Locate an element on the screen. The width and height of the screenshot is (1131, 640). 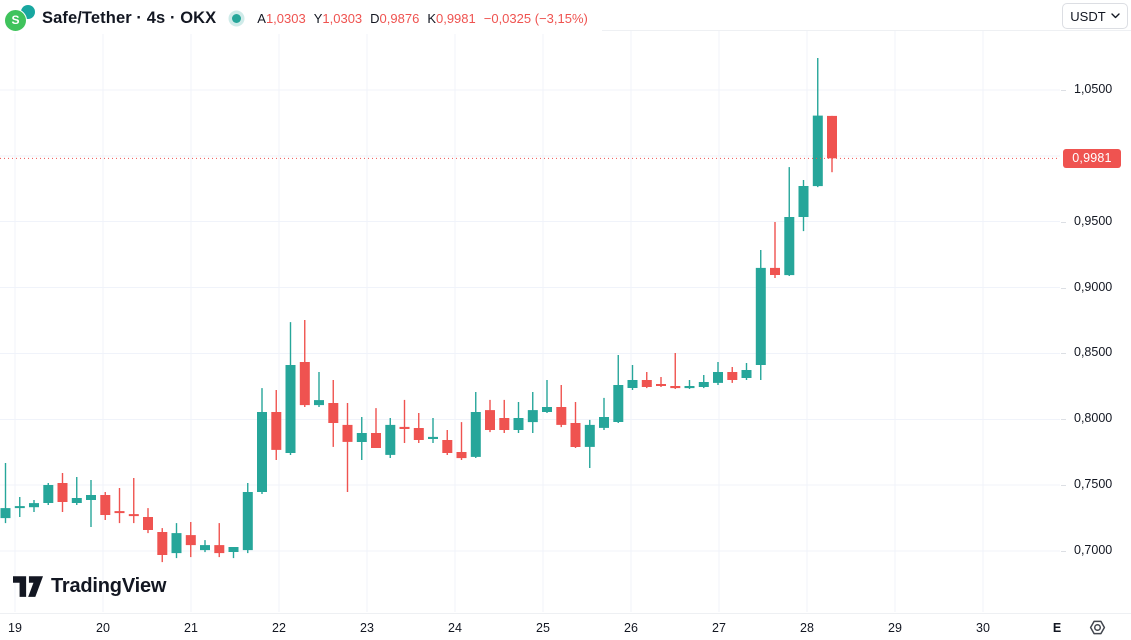
market-status-dot-icon is located at coordinates (237, 18).